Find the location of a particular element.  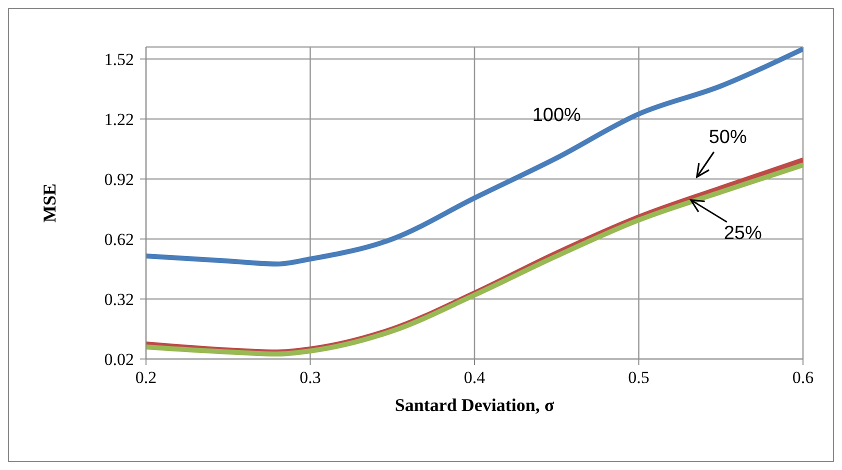

y-tick-label: 1.22 is located at coordinates (119, 120).